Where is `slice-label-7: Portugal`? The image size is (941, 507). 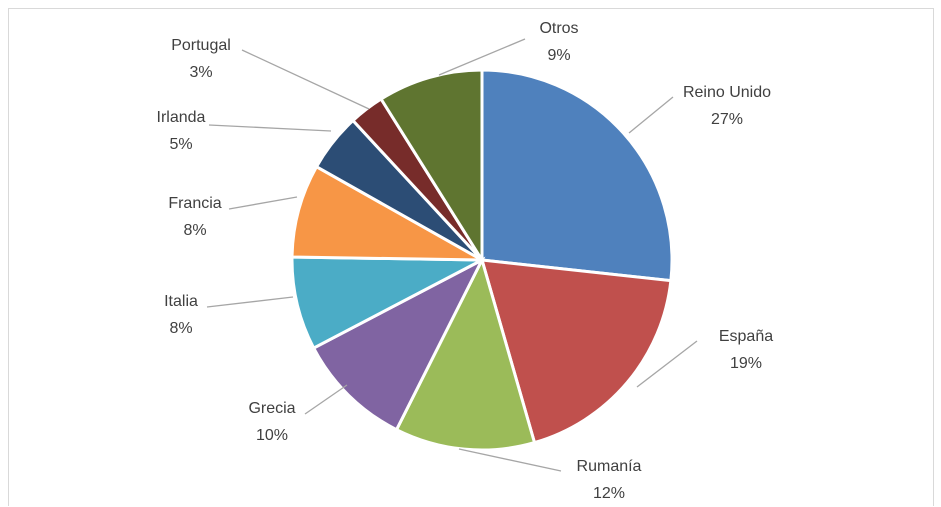 slice-label-7: Portugal is located at coordinates (201, 45).